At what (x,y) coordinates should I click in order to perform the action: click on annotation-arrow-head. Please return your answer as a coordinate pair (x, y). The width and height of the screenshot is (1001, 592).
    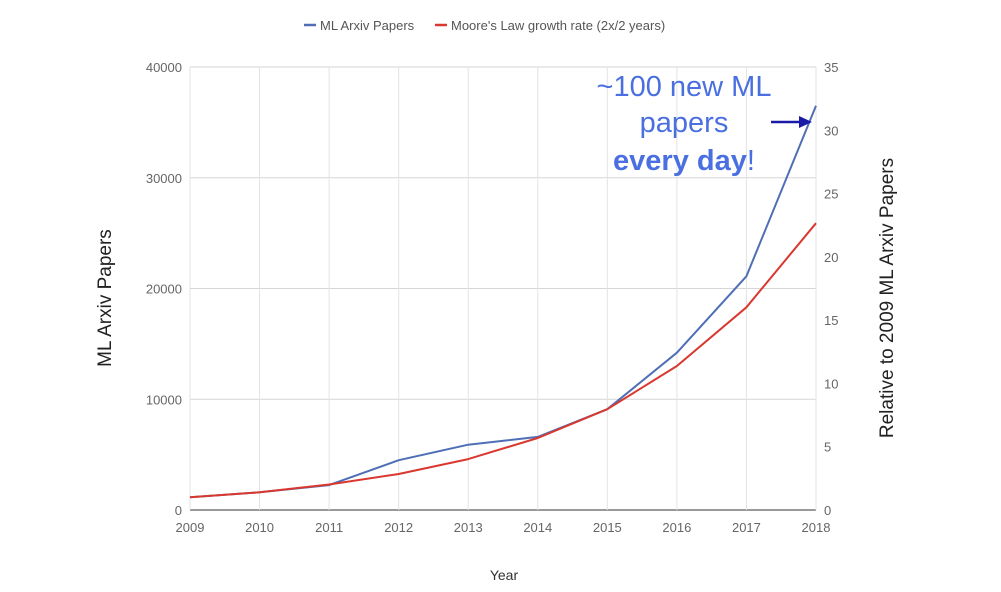
    Looking at the image, I should click on (805, 122).